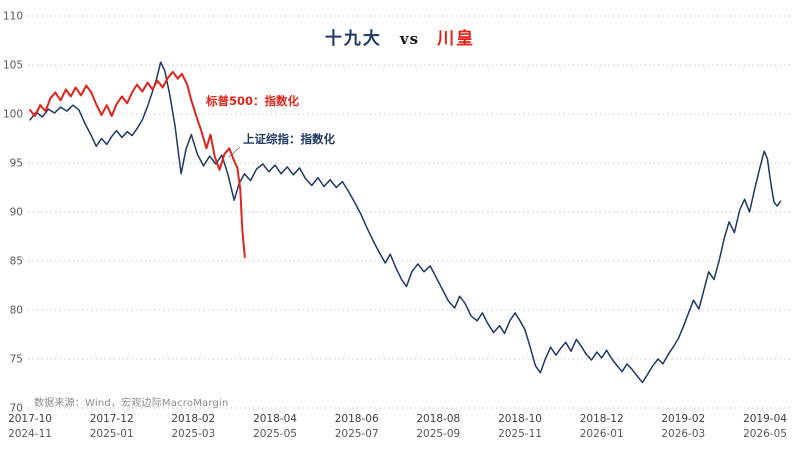 This screenshot has height=452, width=800. I want to click on y-tick-label: 110, so click(13, 17).